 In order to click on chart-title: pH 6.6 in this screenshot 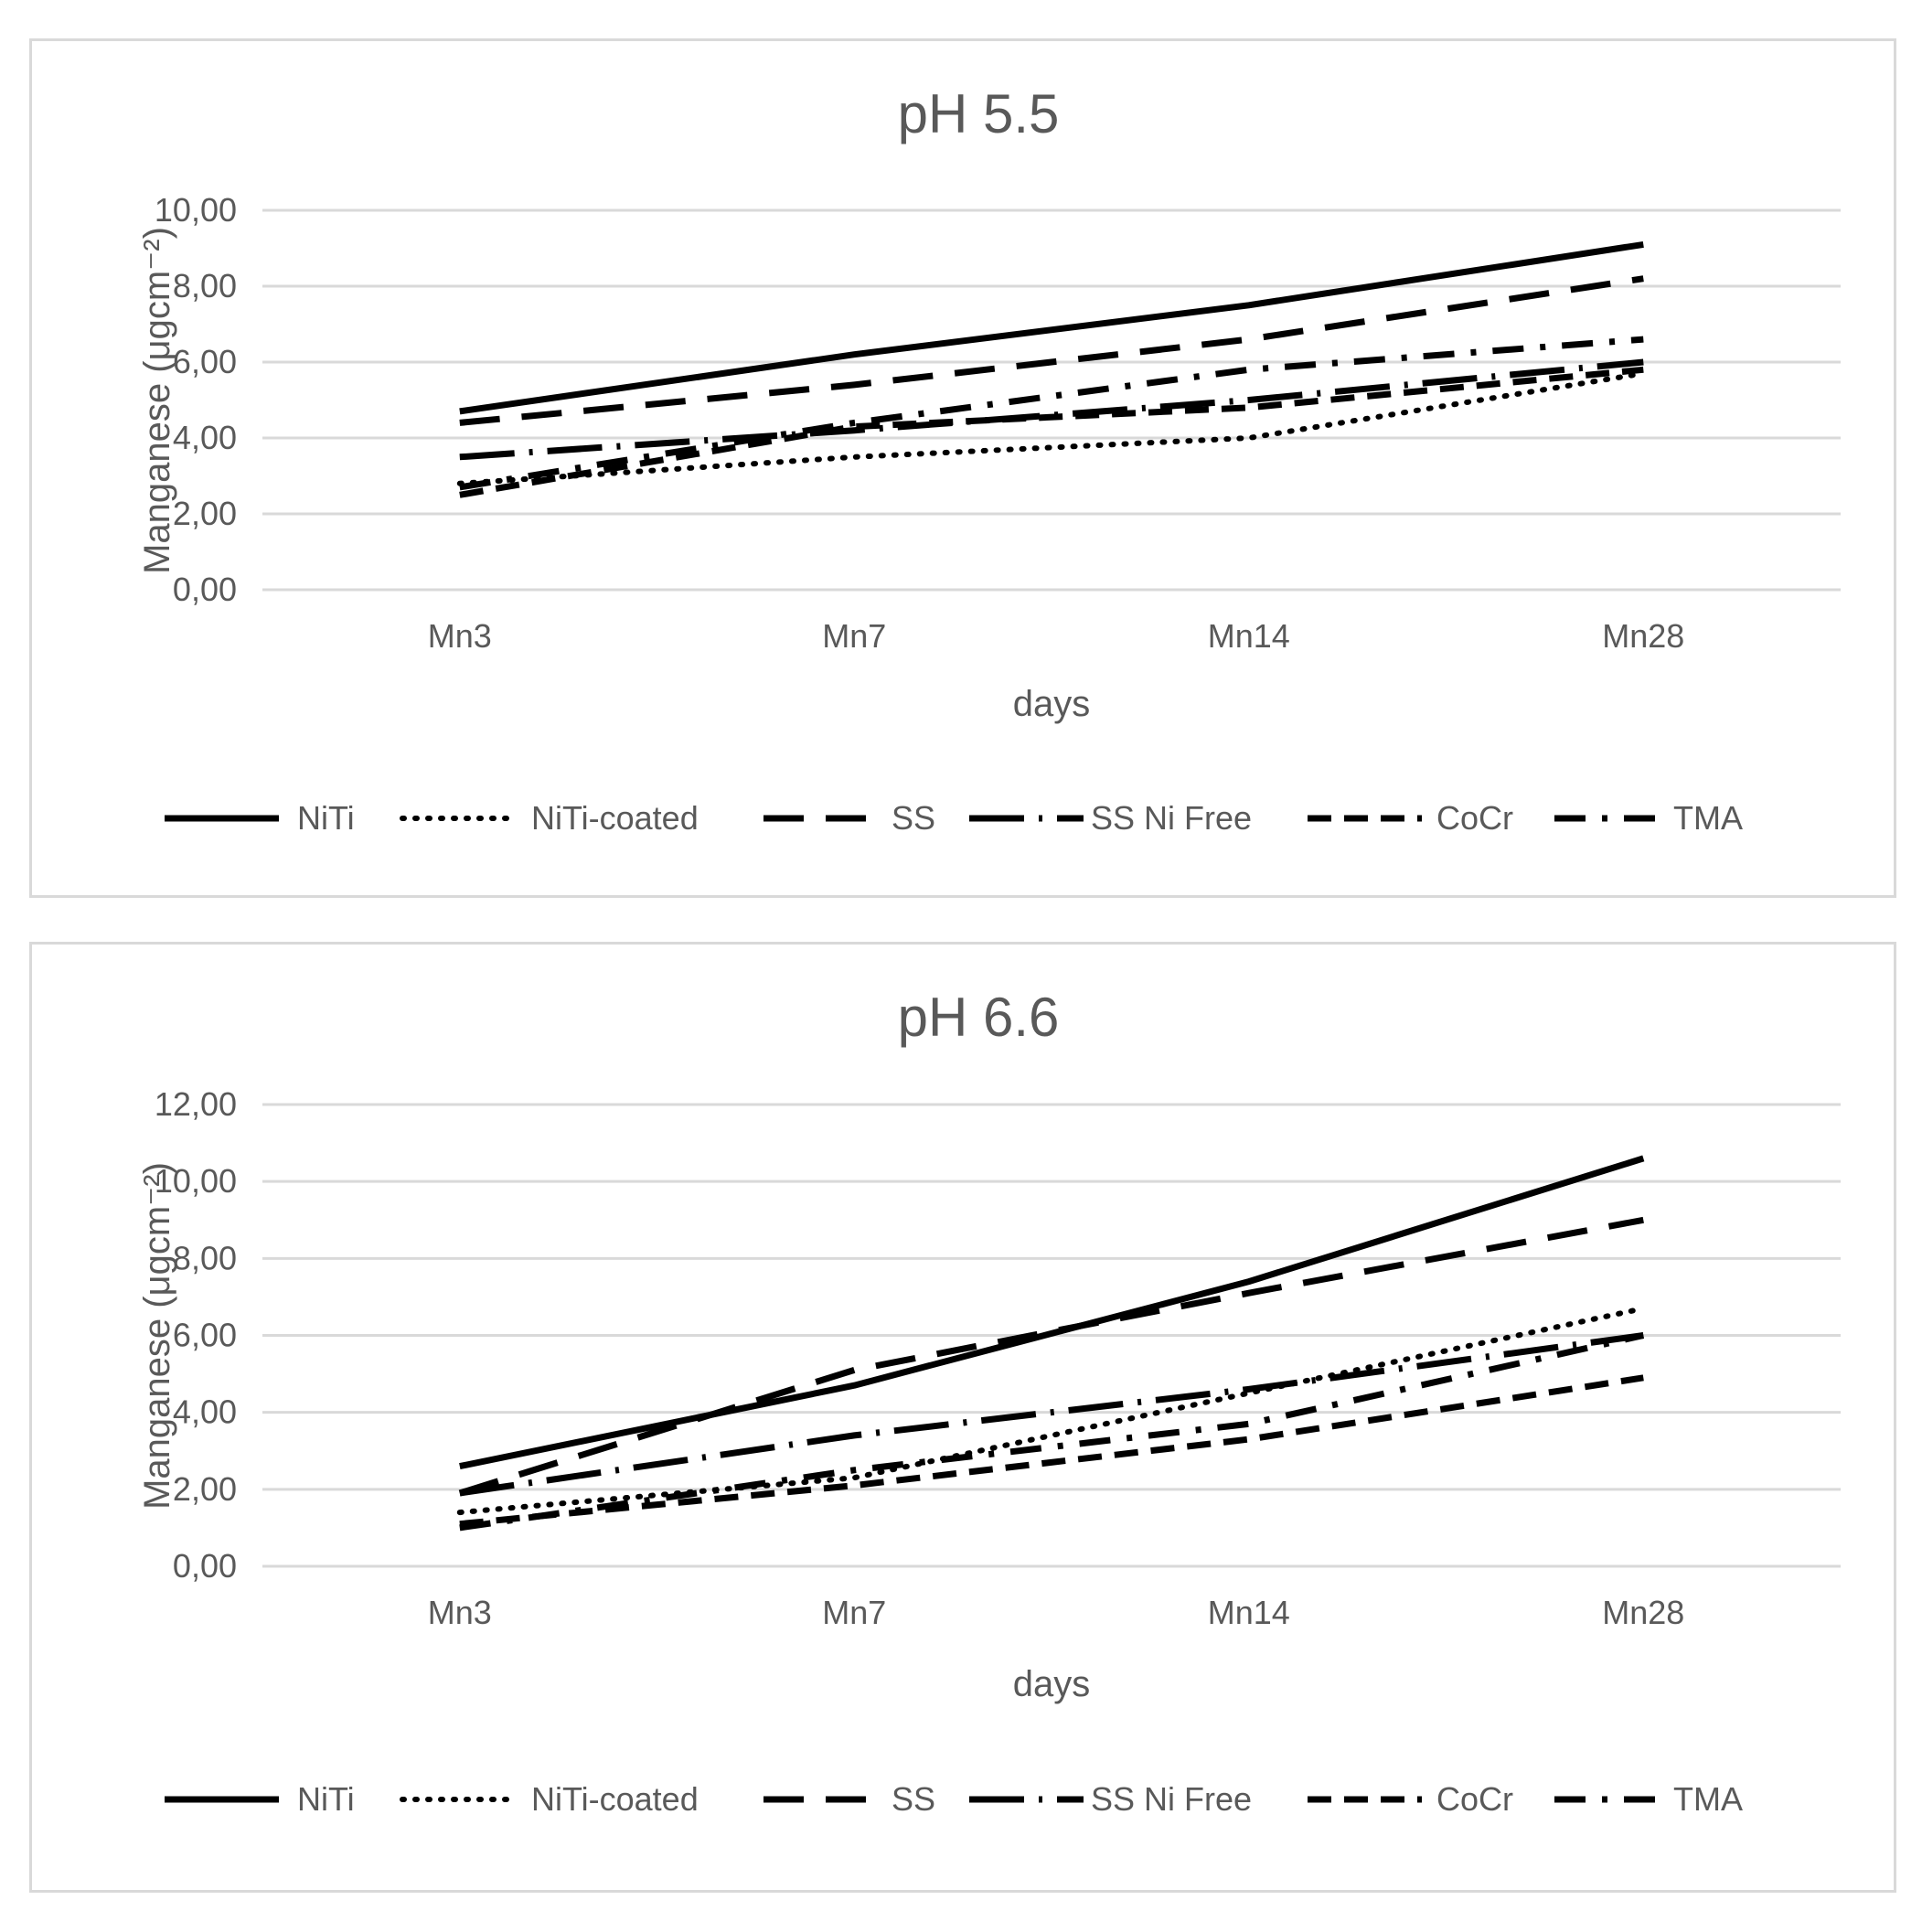, I will do `click(979, 1017)`.